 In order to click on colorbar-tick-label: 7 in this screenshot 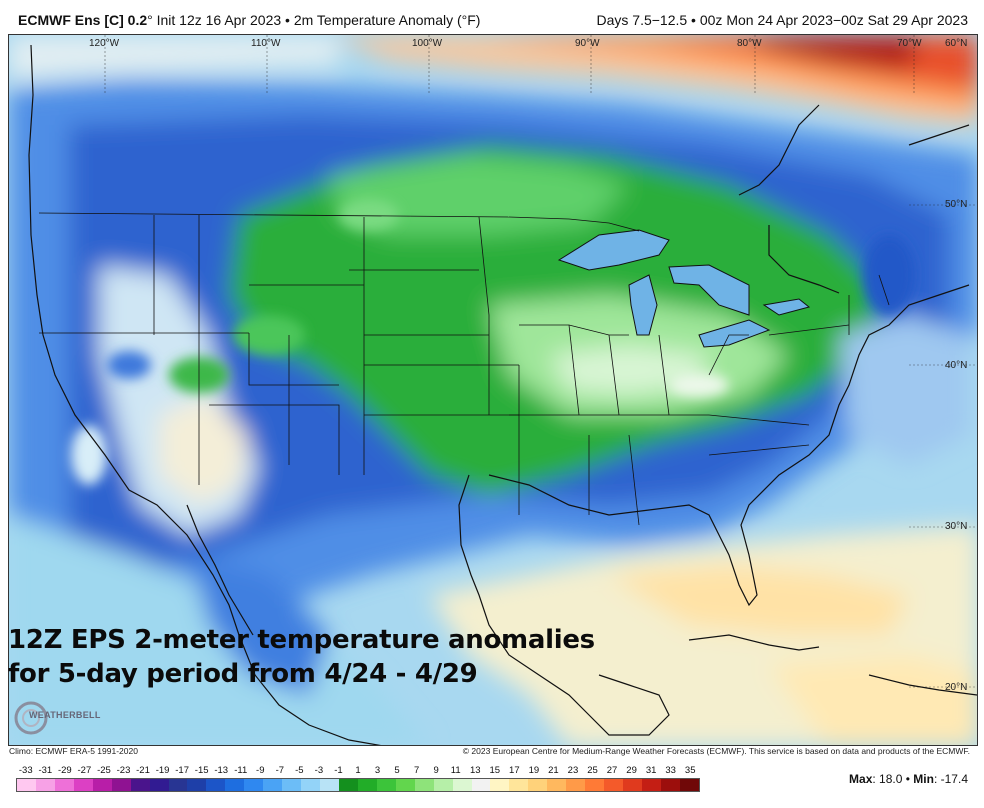, I will do `click(416, 770)`.